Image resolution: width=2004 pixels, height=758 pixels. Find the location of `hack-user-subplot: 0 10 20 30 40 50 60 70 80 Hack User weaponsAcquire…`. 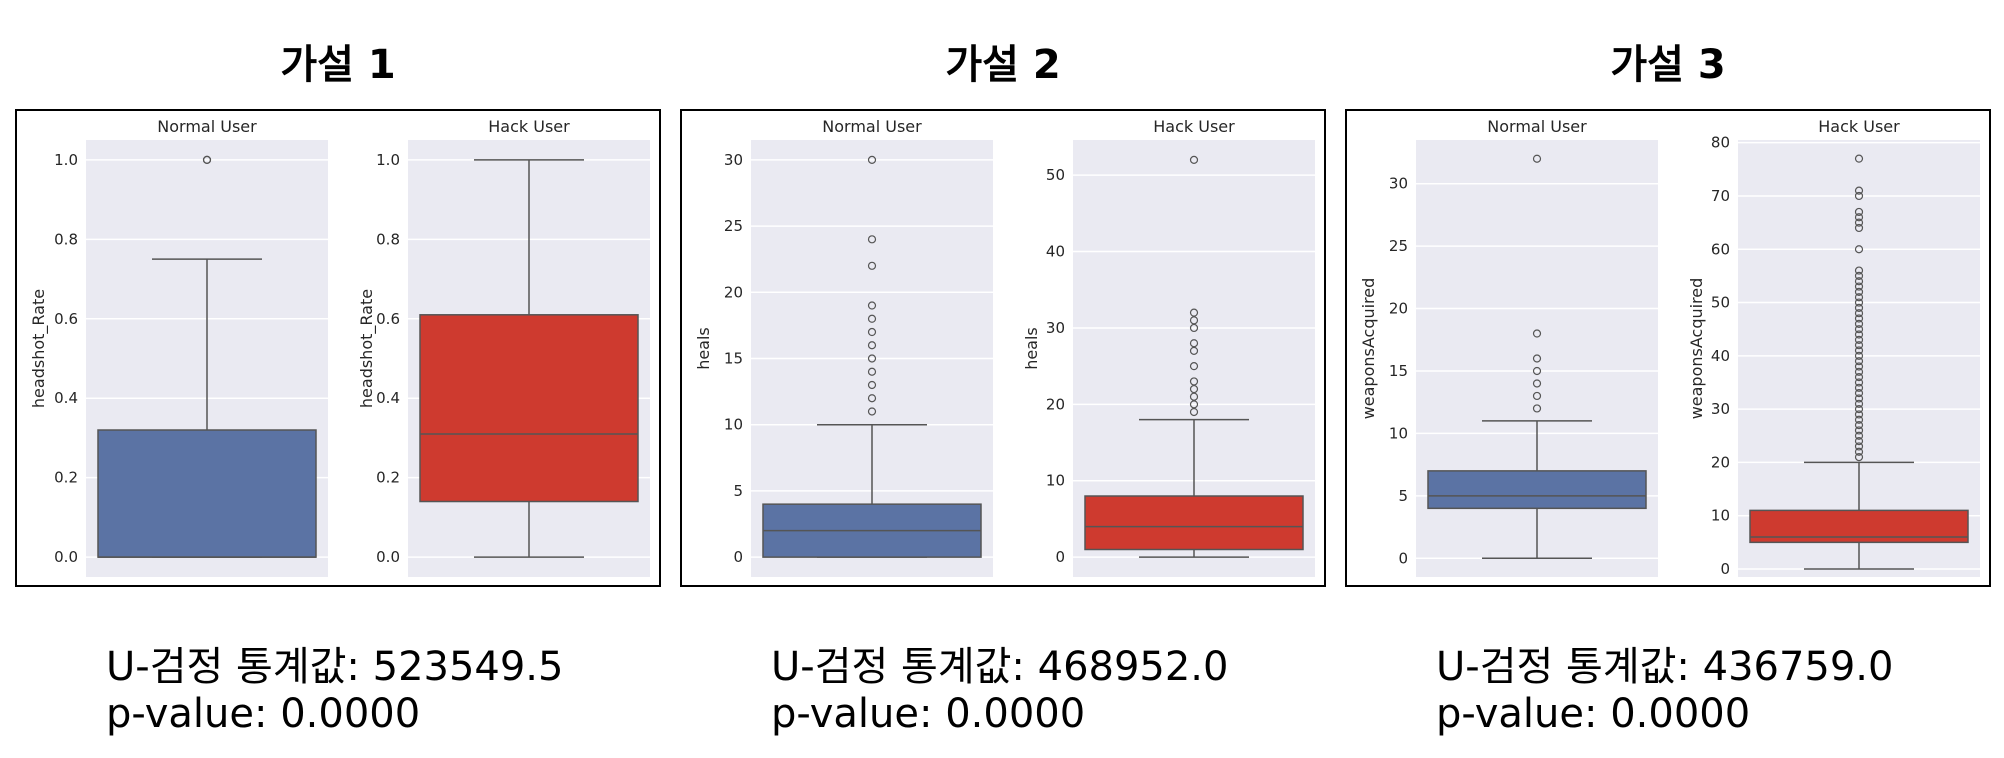

hack-user-subplot: 0 10 20 30 40 50 60 70 80 Hack User weaponsAcquire… is located at coordinates (1833, 347).